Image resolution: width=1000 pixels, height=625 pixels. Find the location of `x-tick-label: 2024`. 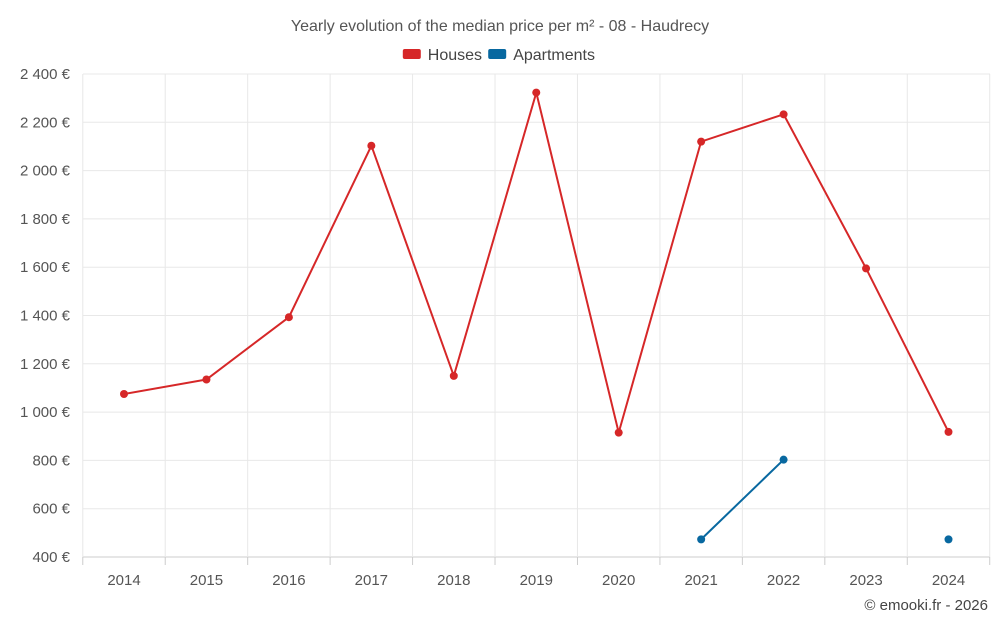

x-tick-label: 2024 is located at coordinates (948, 580).